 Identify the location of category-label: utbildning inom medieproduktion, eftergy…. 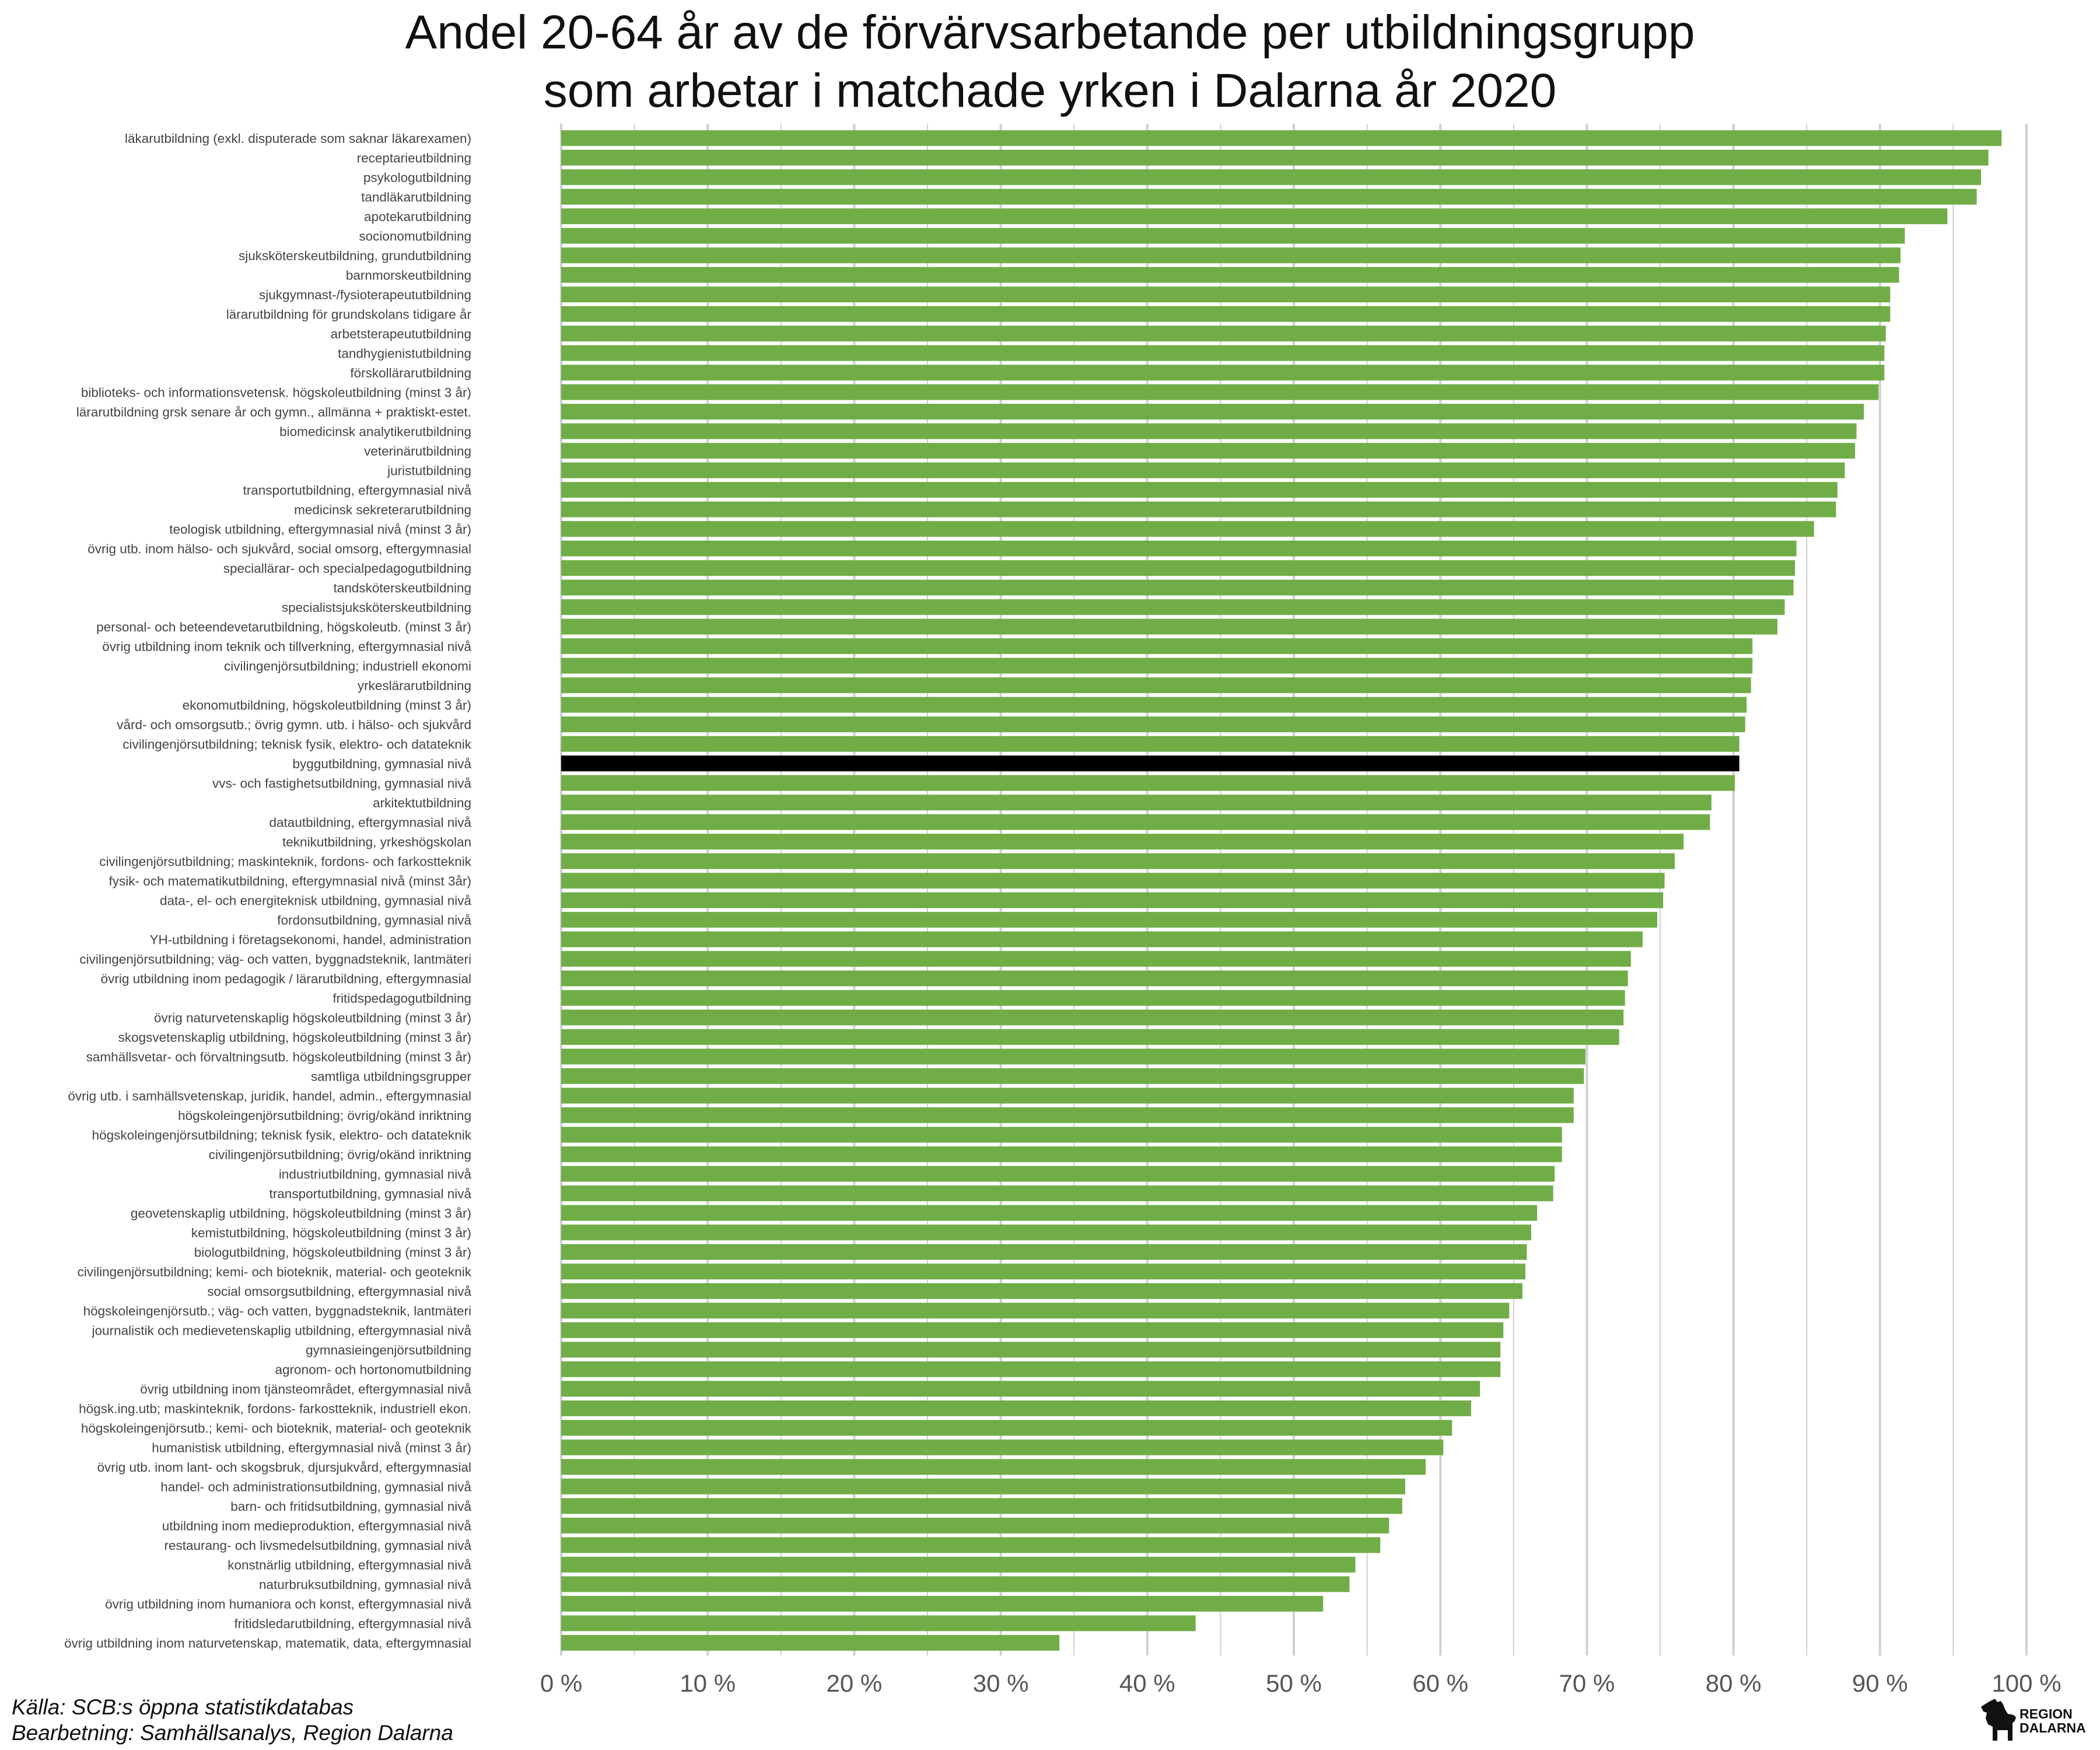
(317, 1525).